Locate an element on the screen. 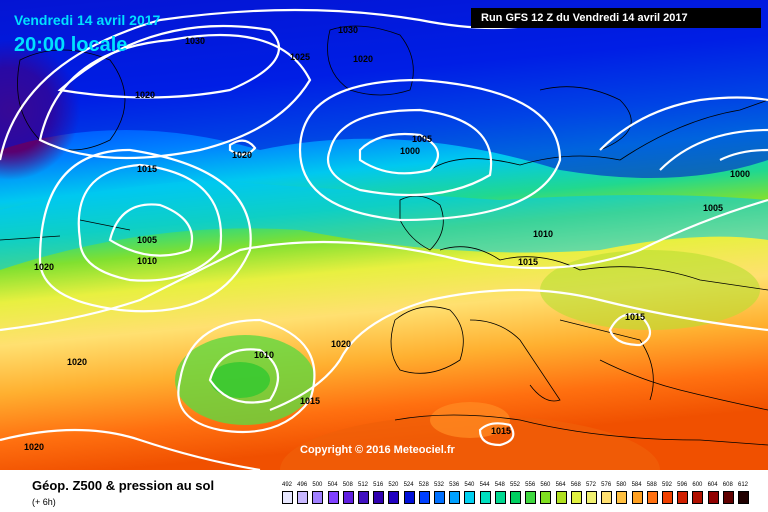 The width and height of the screenshot is (768, 512). scale-tick-label: 532 is located at coordinates (438, 485).